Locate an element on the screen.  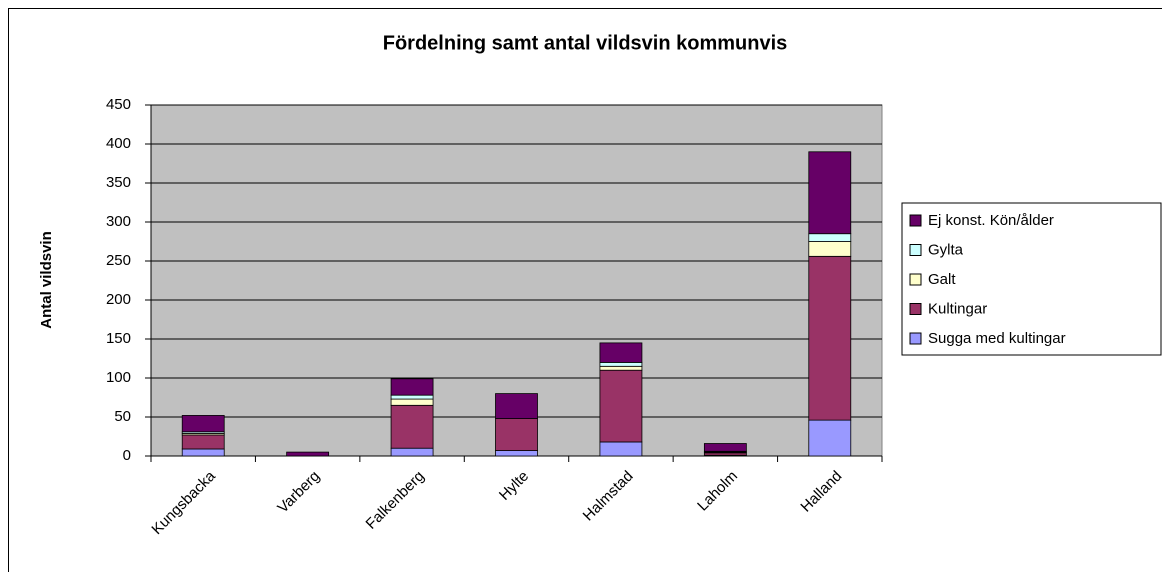
legend-box is located at coordinates (1031, 279).